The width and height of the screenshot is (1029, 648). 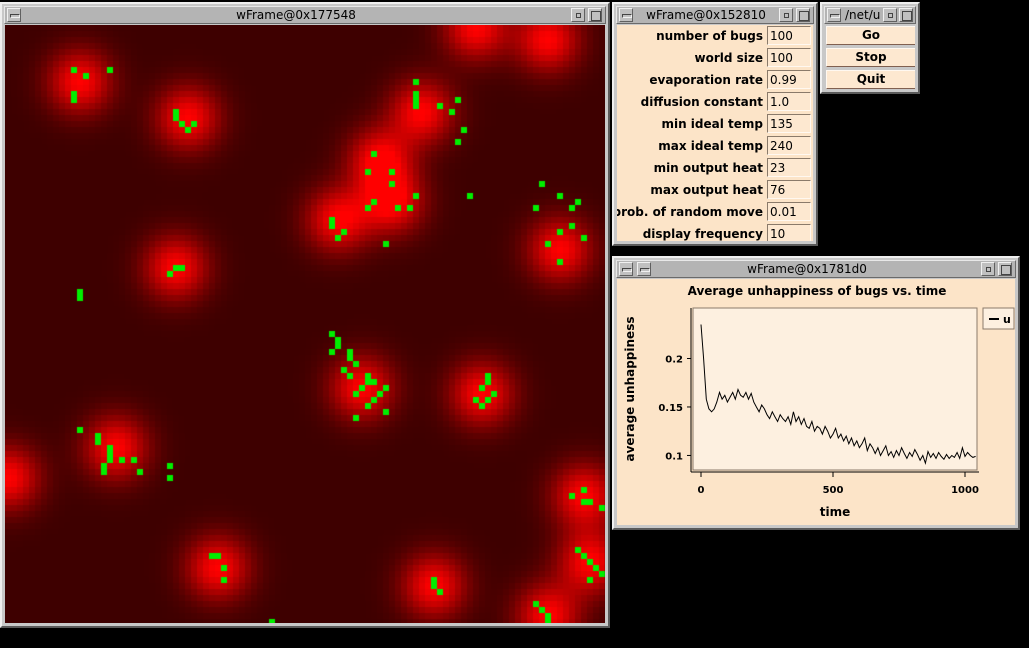 I want to click on param-row: diffusion constant, so click(x=715, y=102).